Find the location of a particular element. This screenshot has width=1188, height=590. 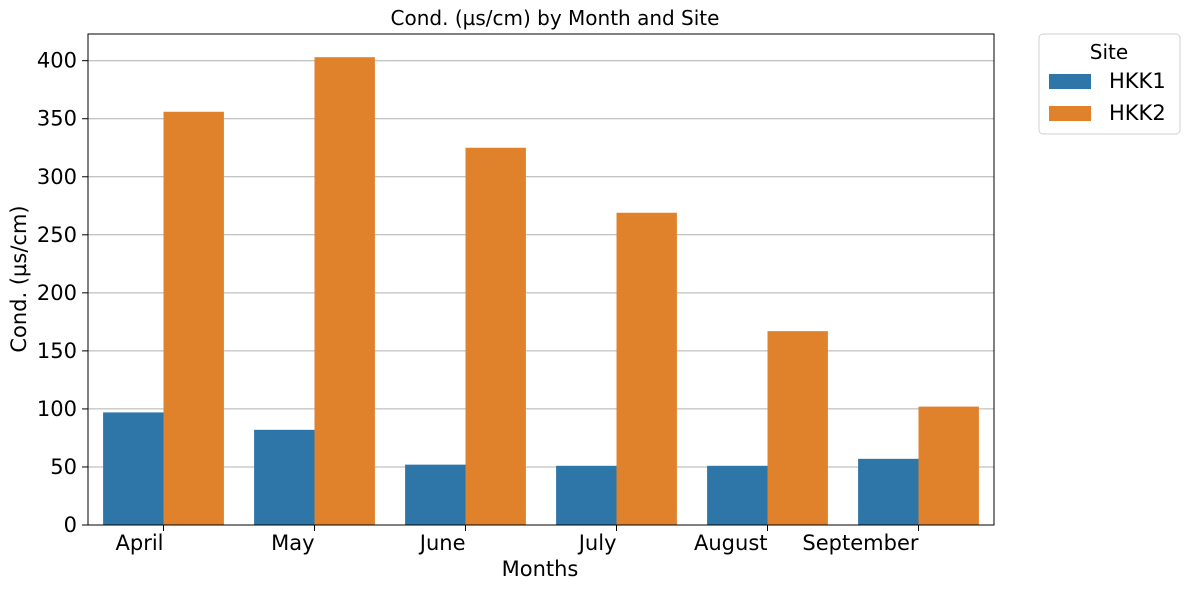

x-tick-label: September is located at coordinates (860, 543).